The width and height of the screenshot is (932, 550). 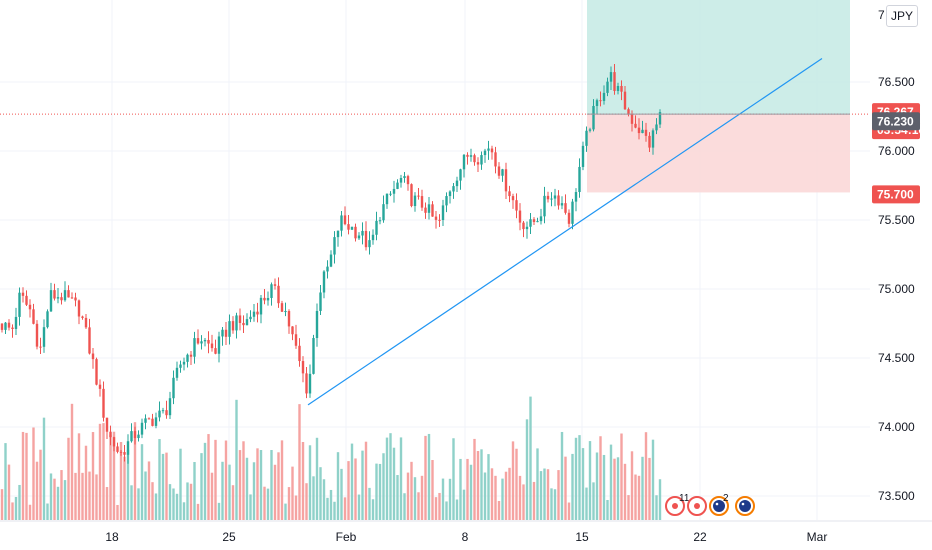 I want to click on x-tick-label: 18, so click(x=112, y=537).